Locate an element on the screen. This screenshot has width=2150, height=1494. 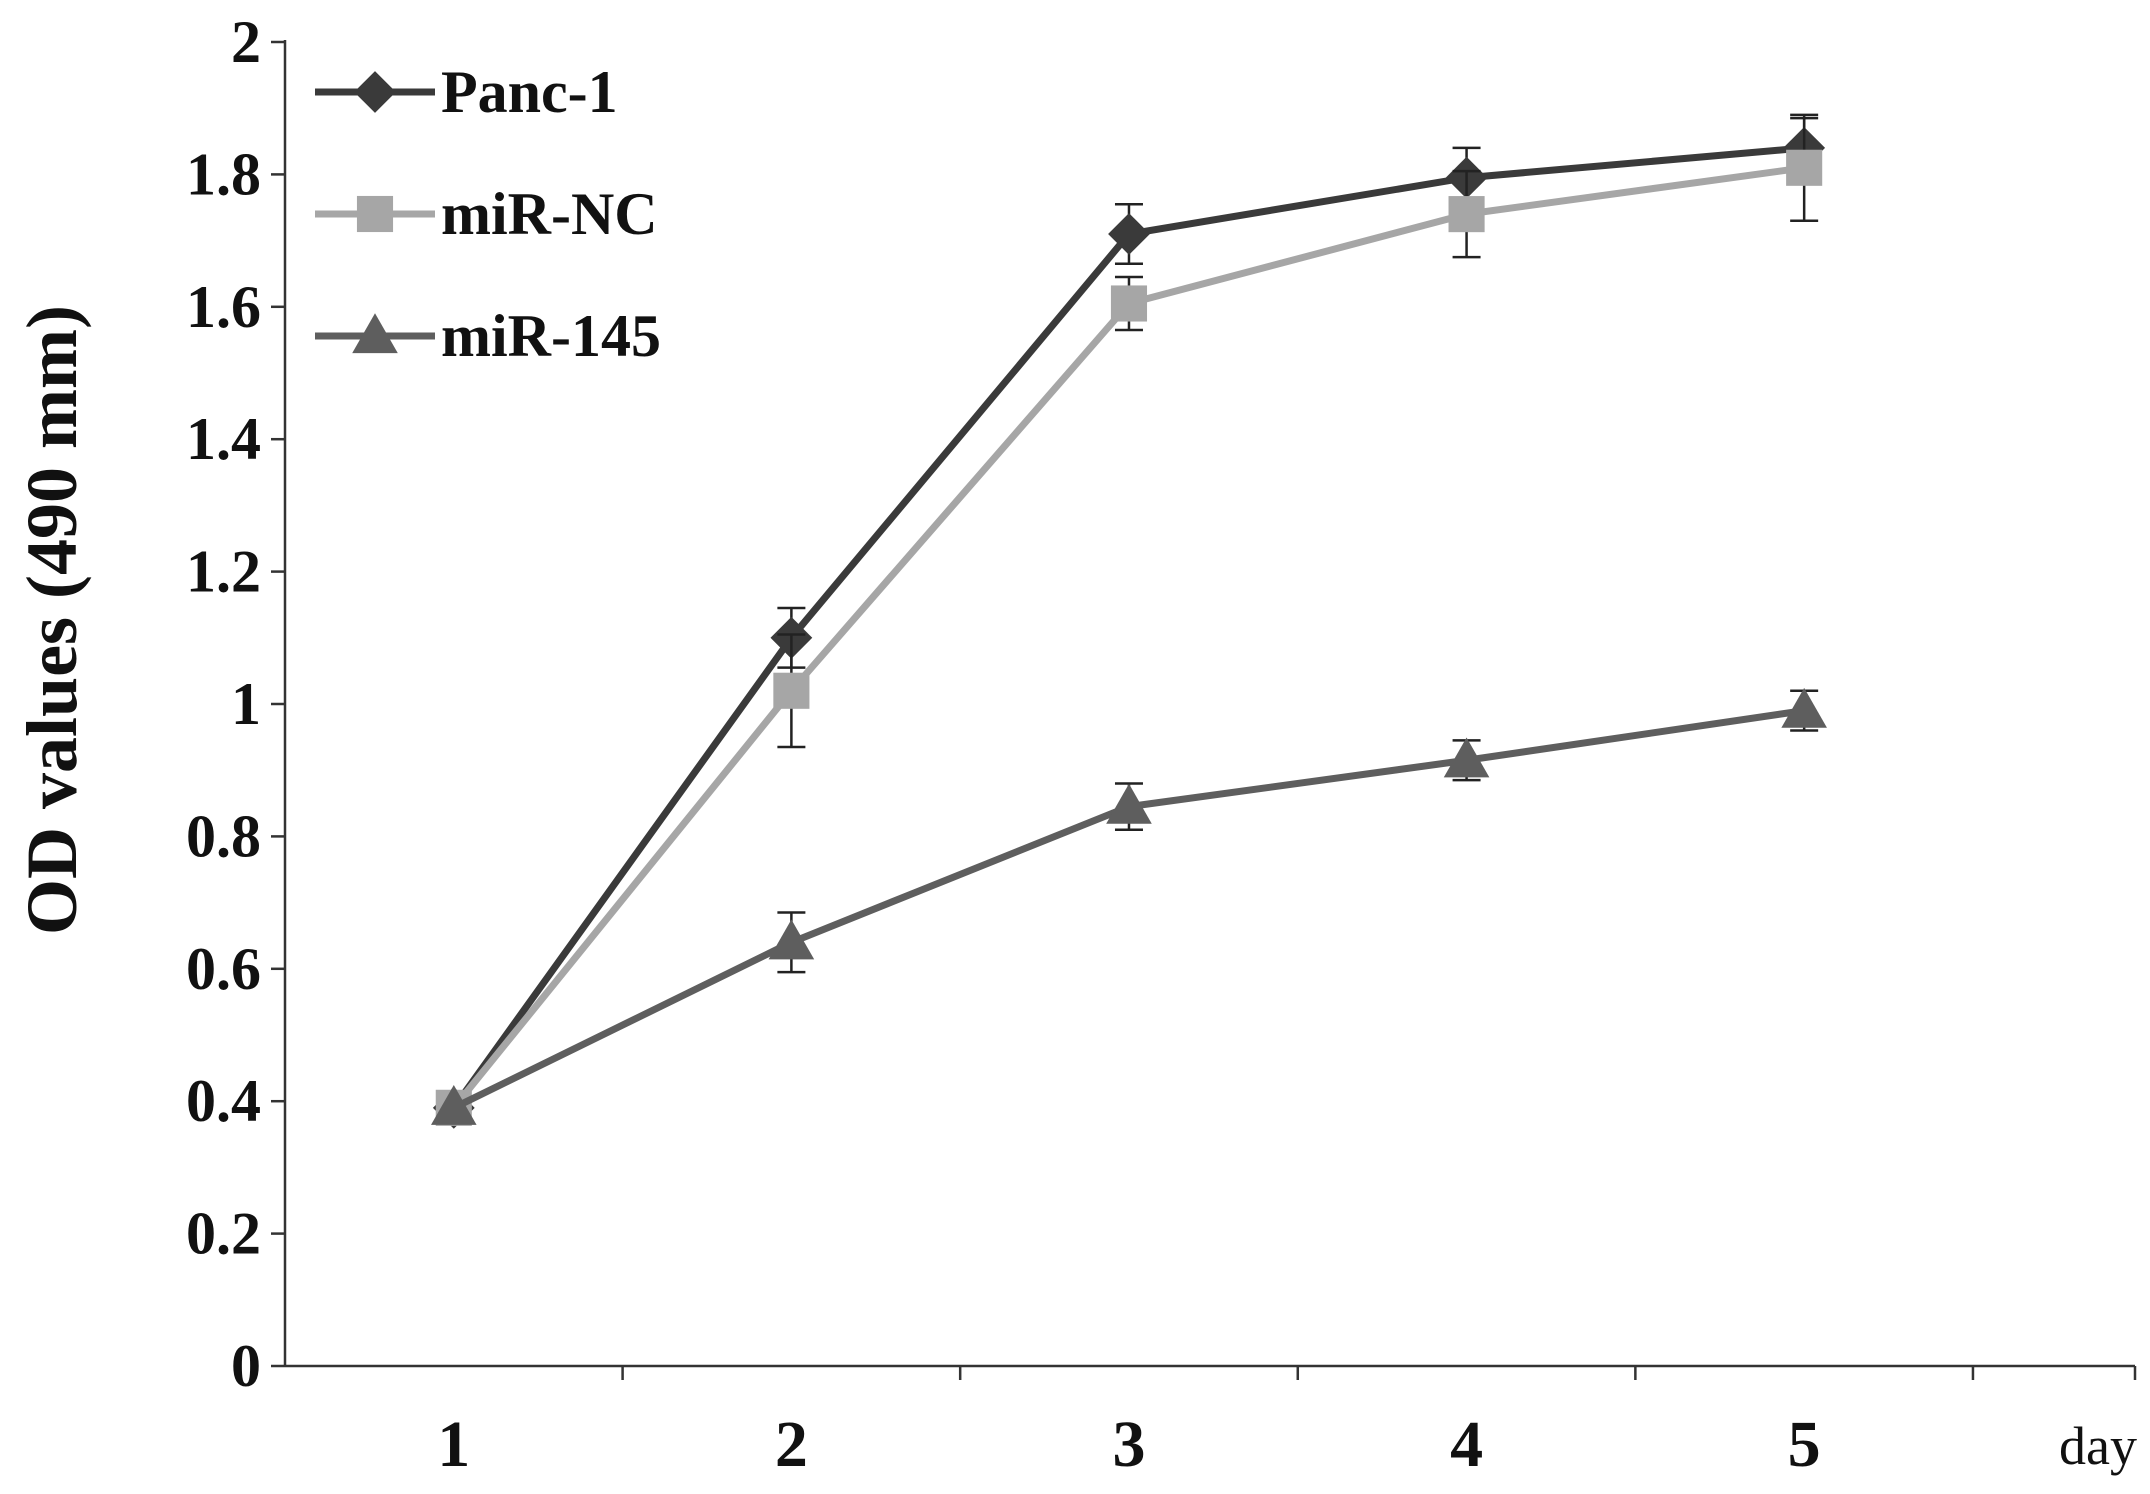
y-tick-label: 1 is located at coordinates (246, 704).